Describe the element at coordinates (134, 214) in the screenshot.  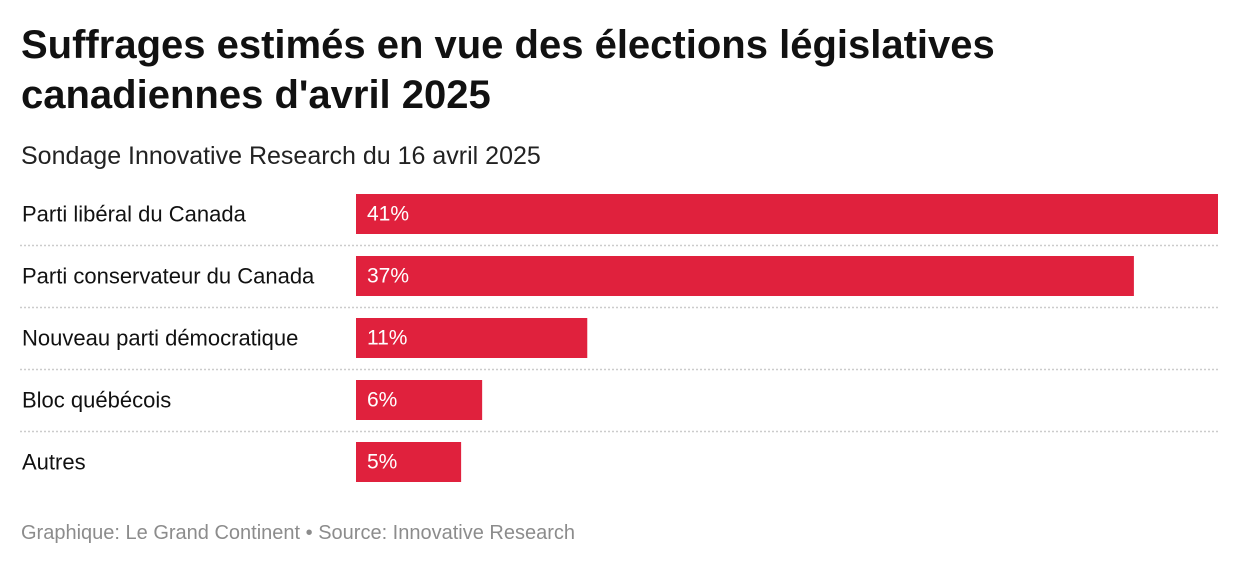
I see `category-label: Parti libéral du Canada` at that location.